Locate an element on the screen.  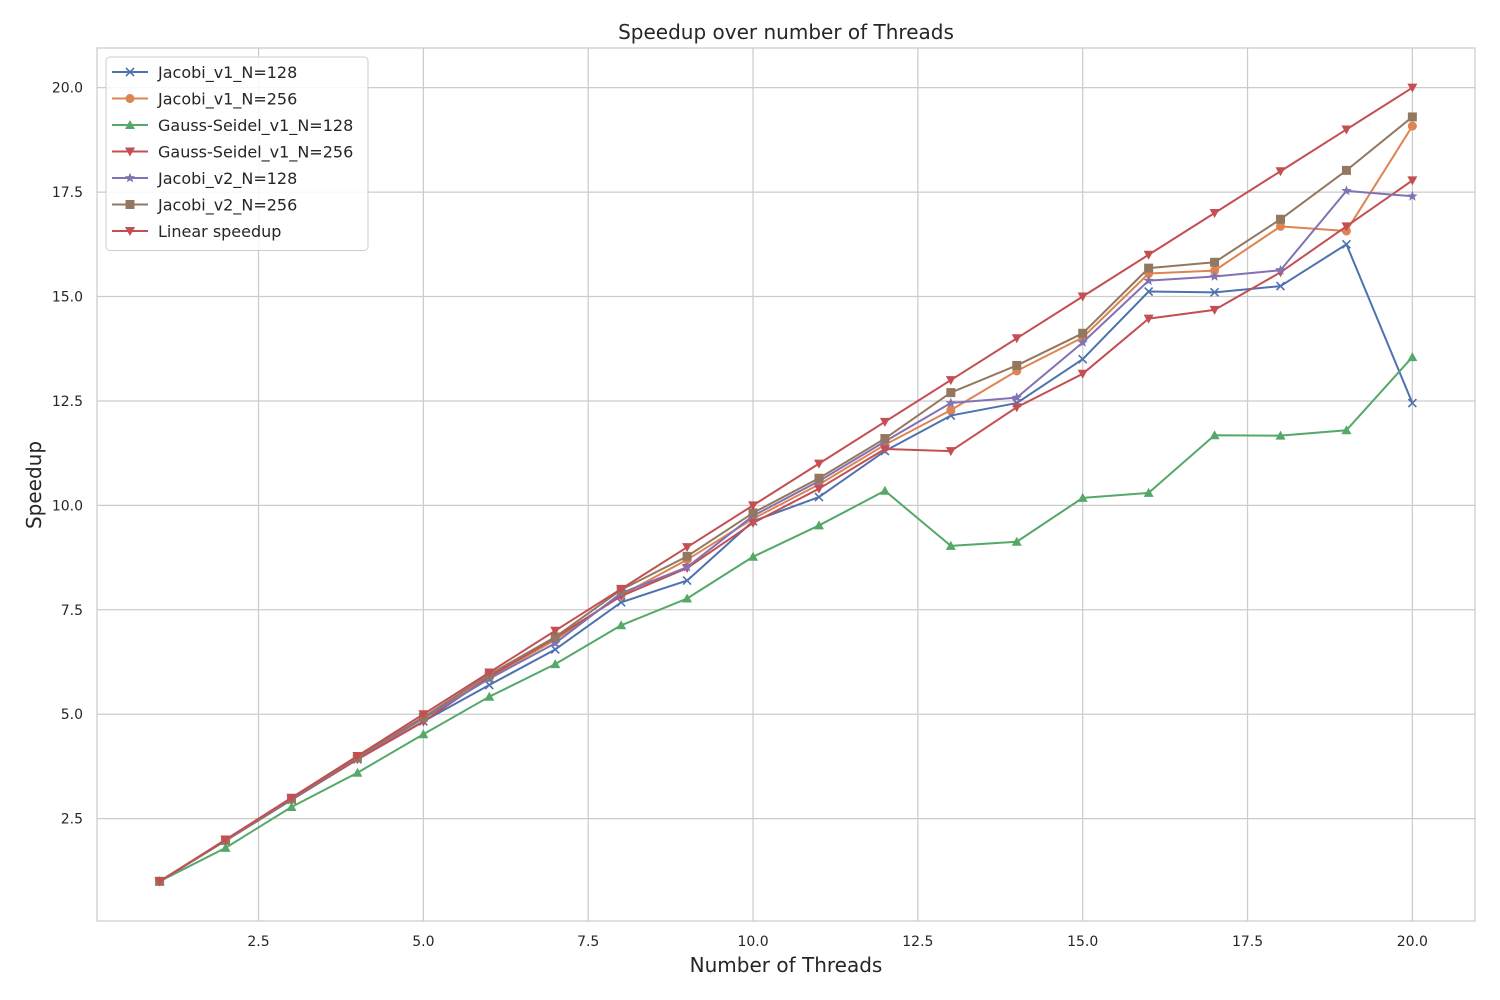
x-tick-label: 7.5 is located at coordinates (588, 942).